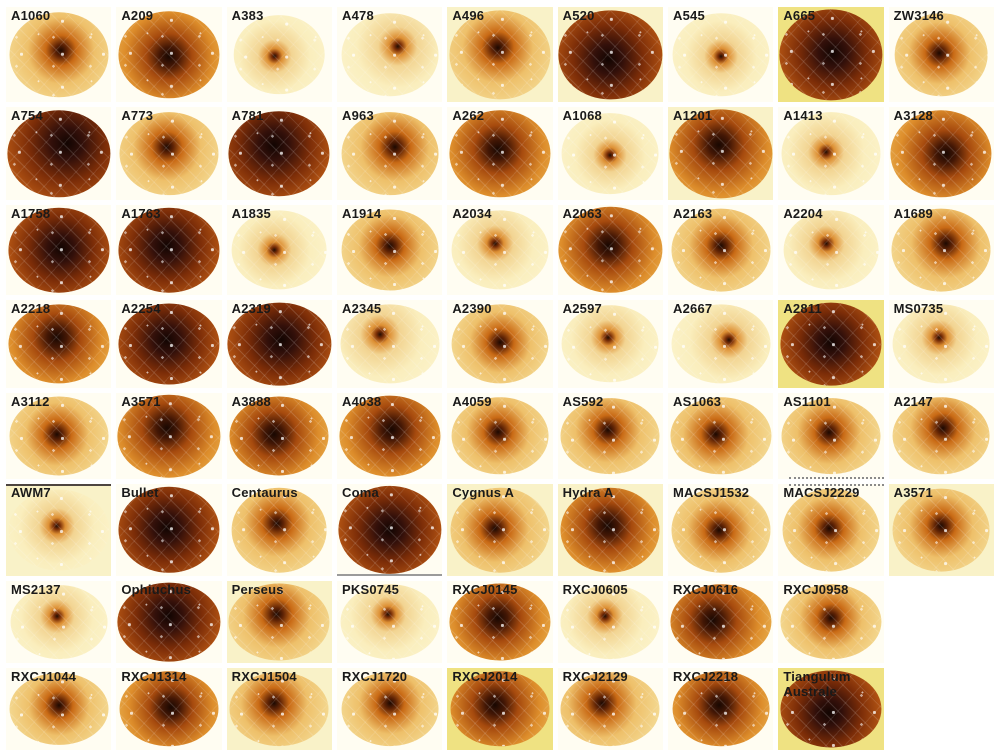  Describe the element at coordinates (472, 213) in the screenshot. I see `cluster-label: A2034` at that location.